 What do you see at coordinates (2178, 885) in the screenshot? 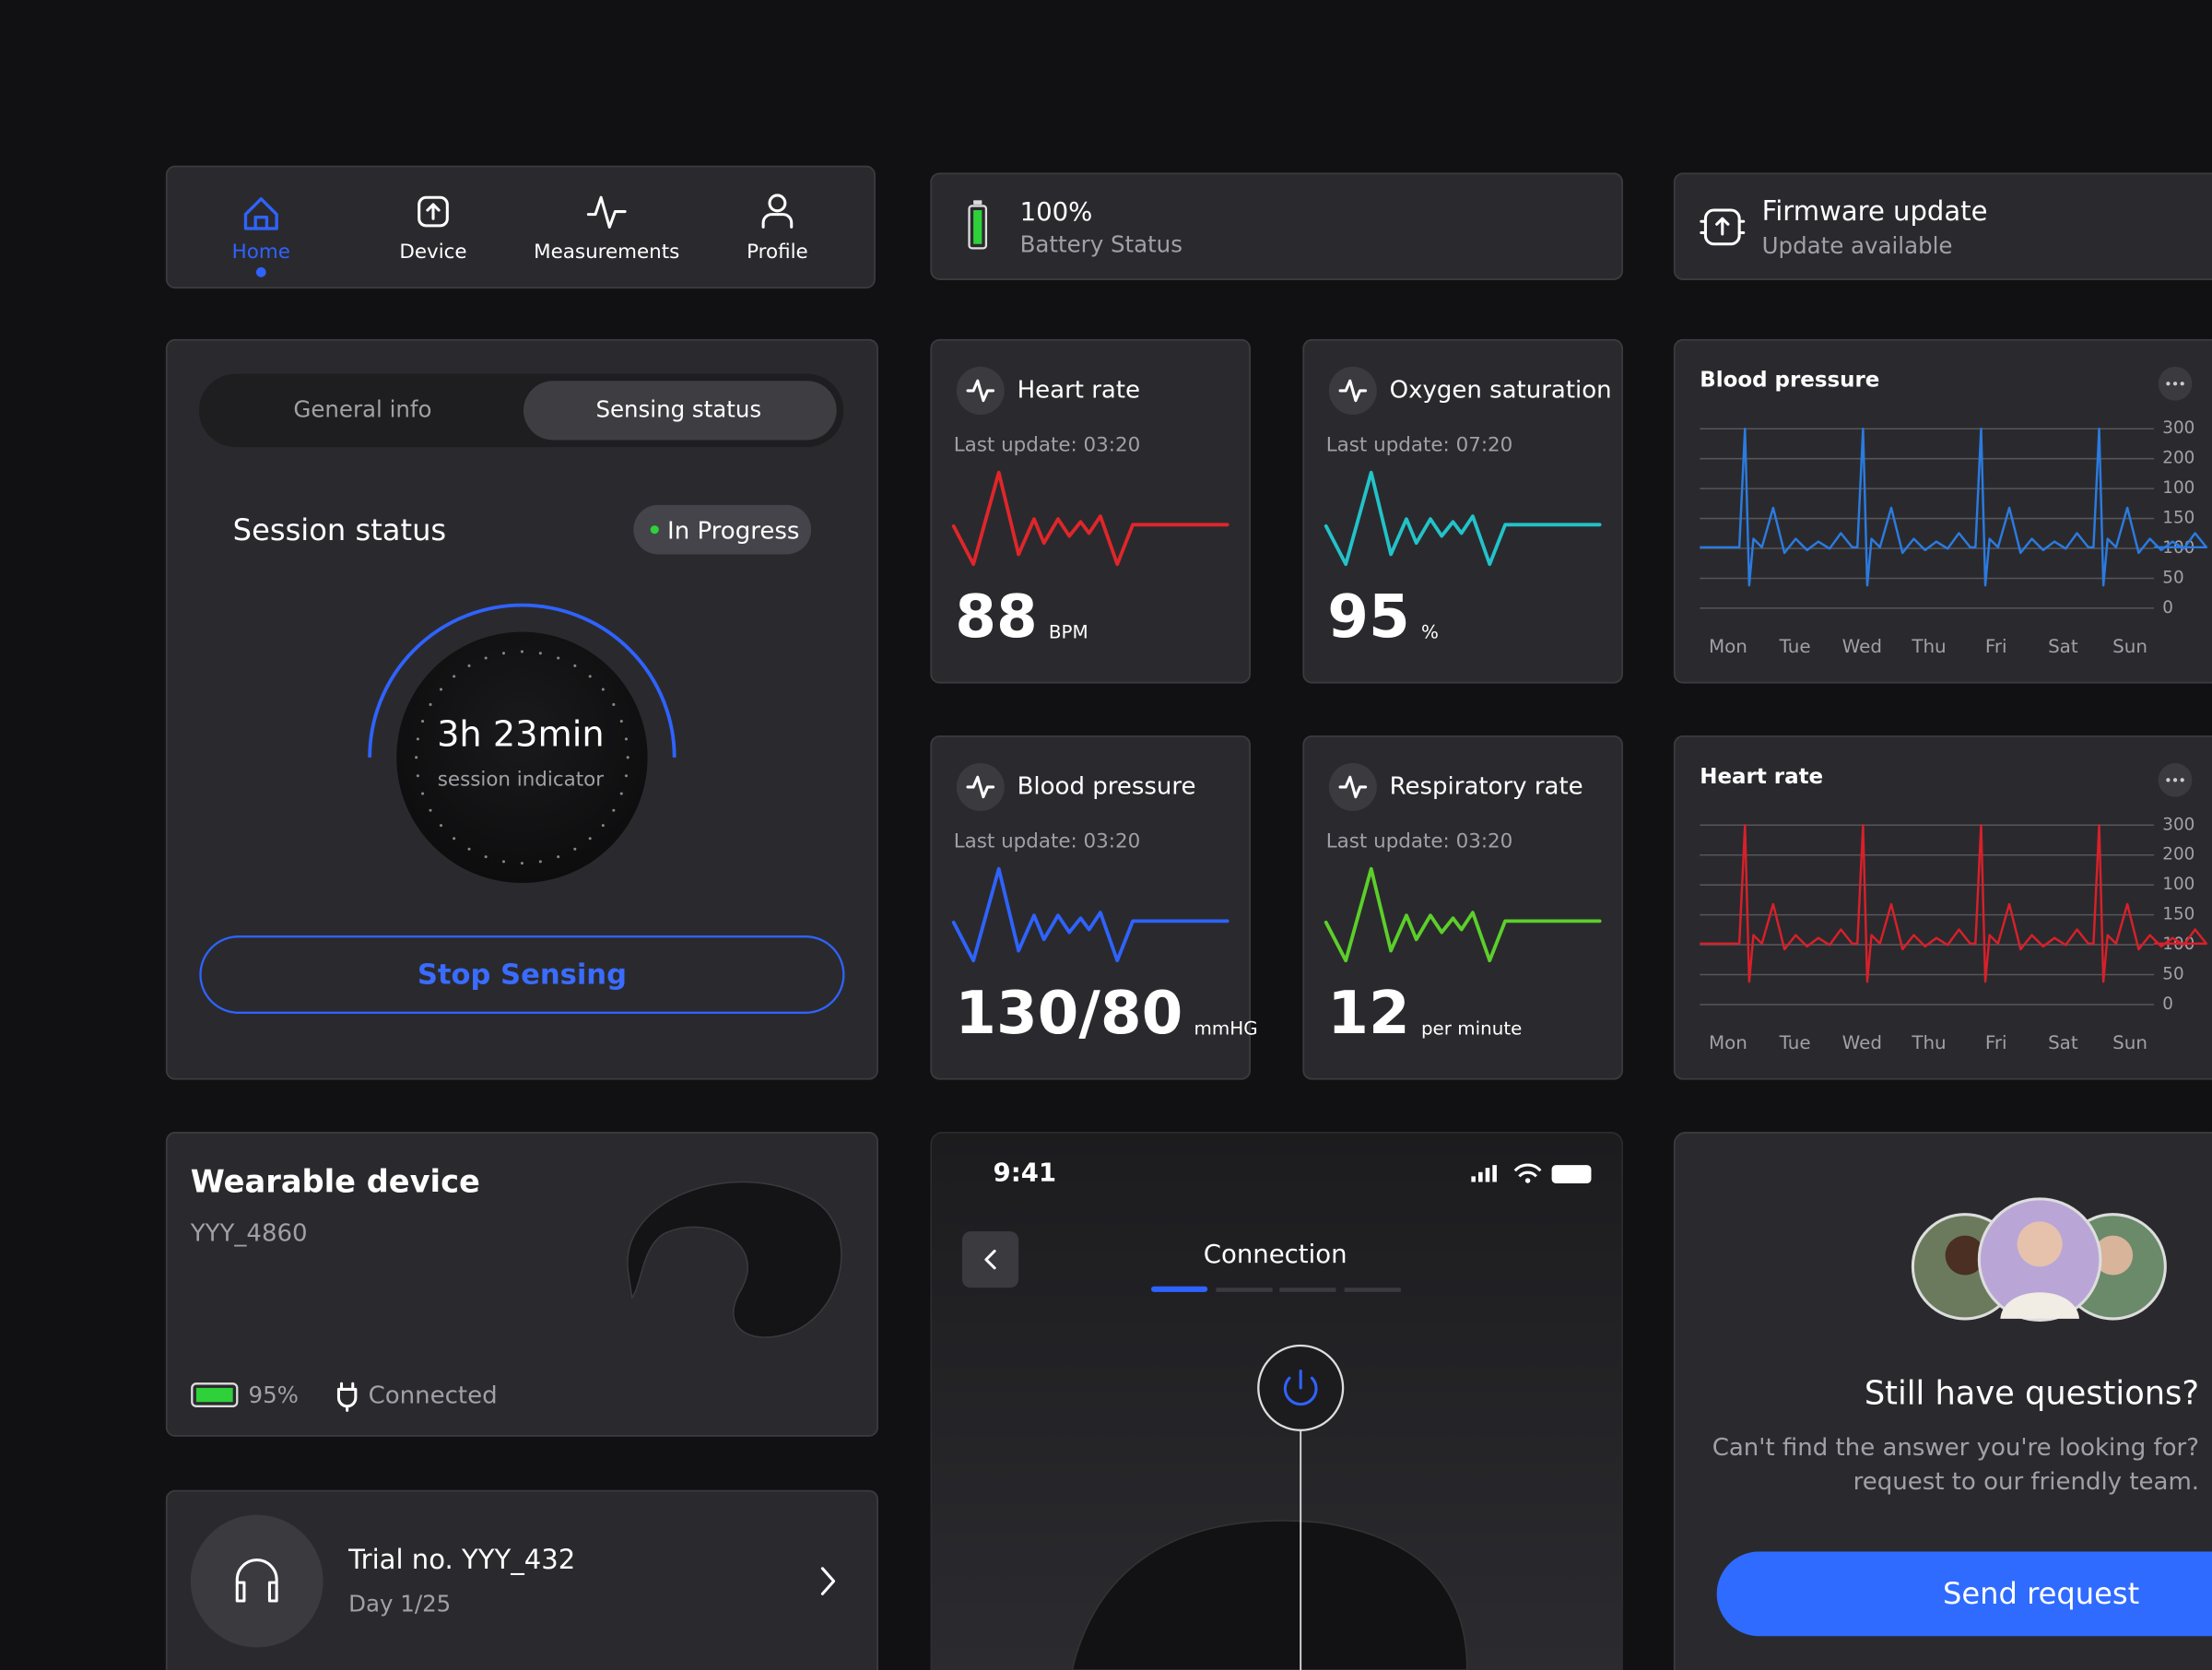
I see `y-tick-label: 100` at bounding box center [2178, 885].